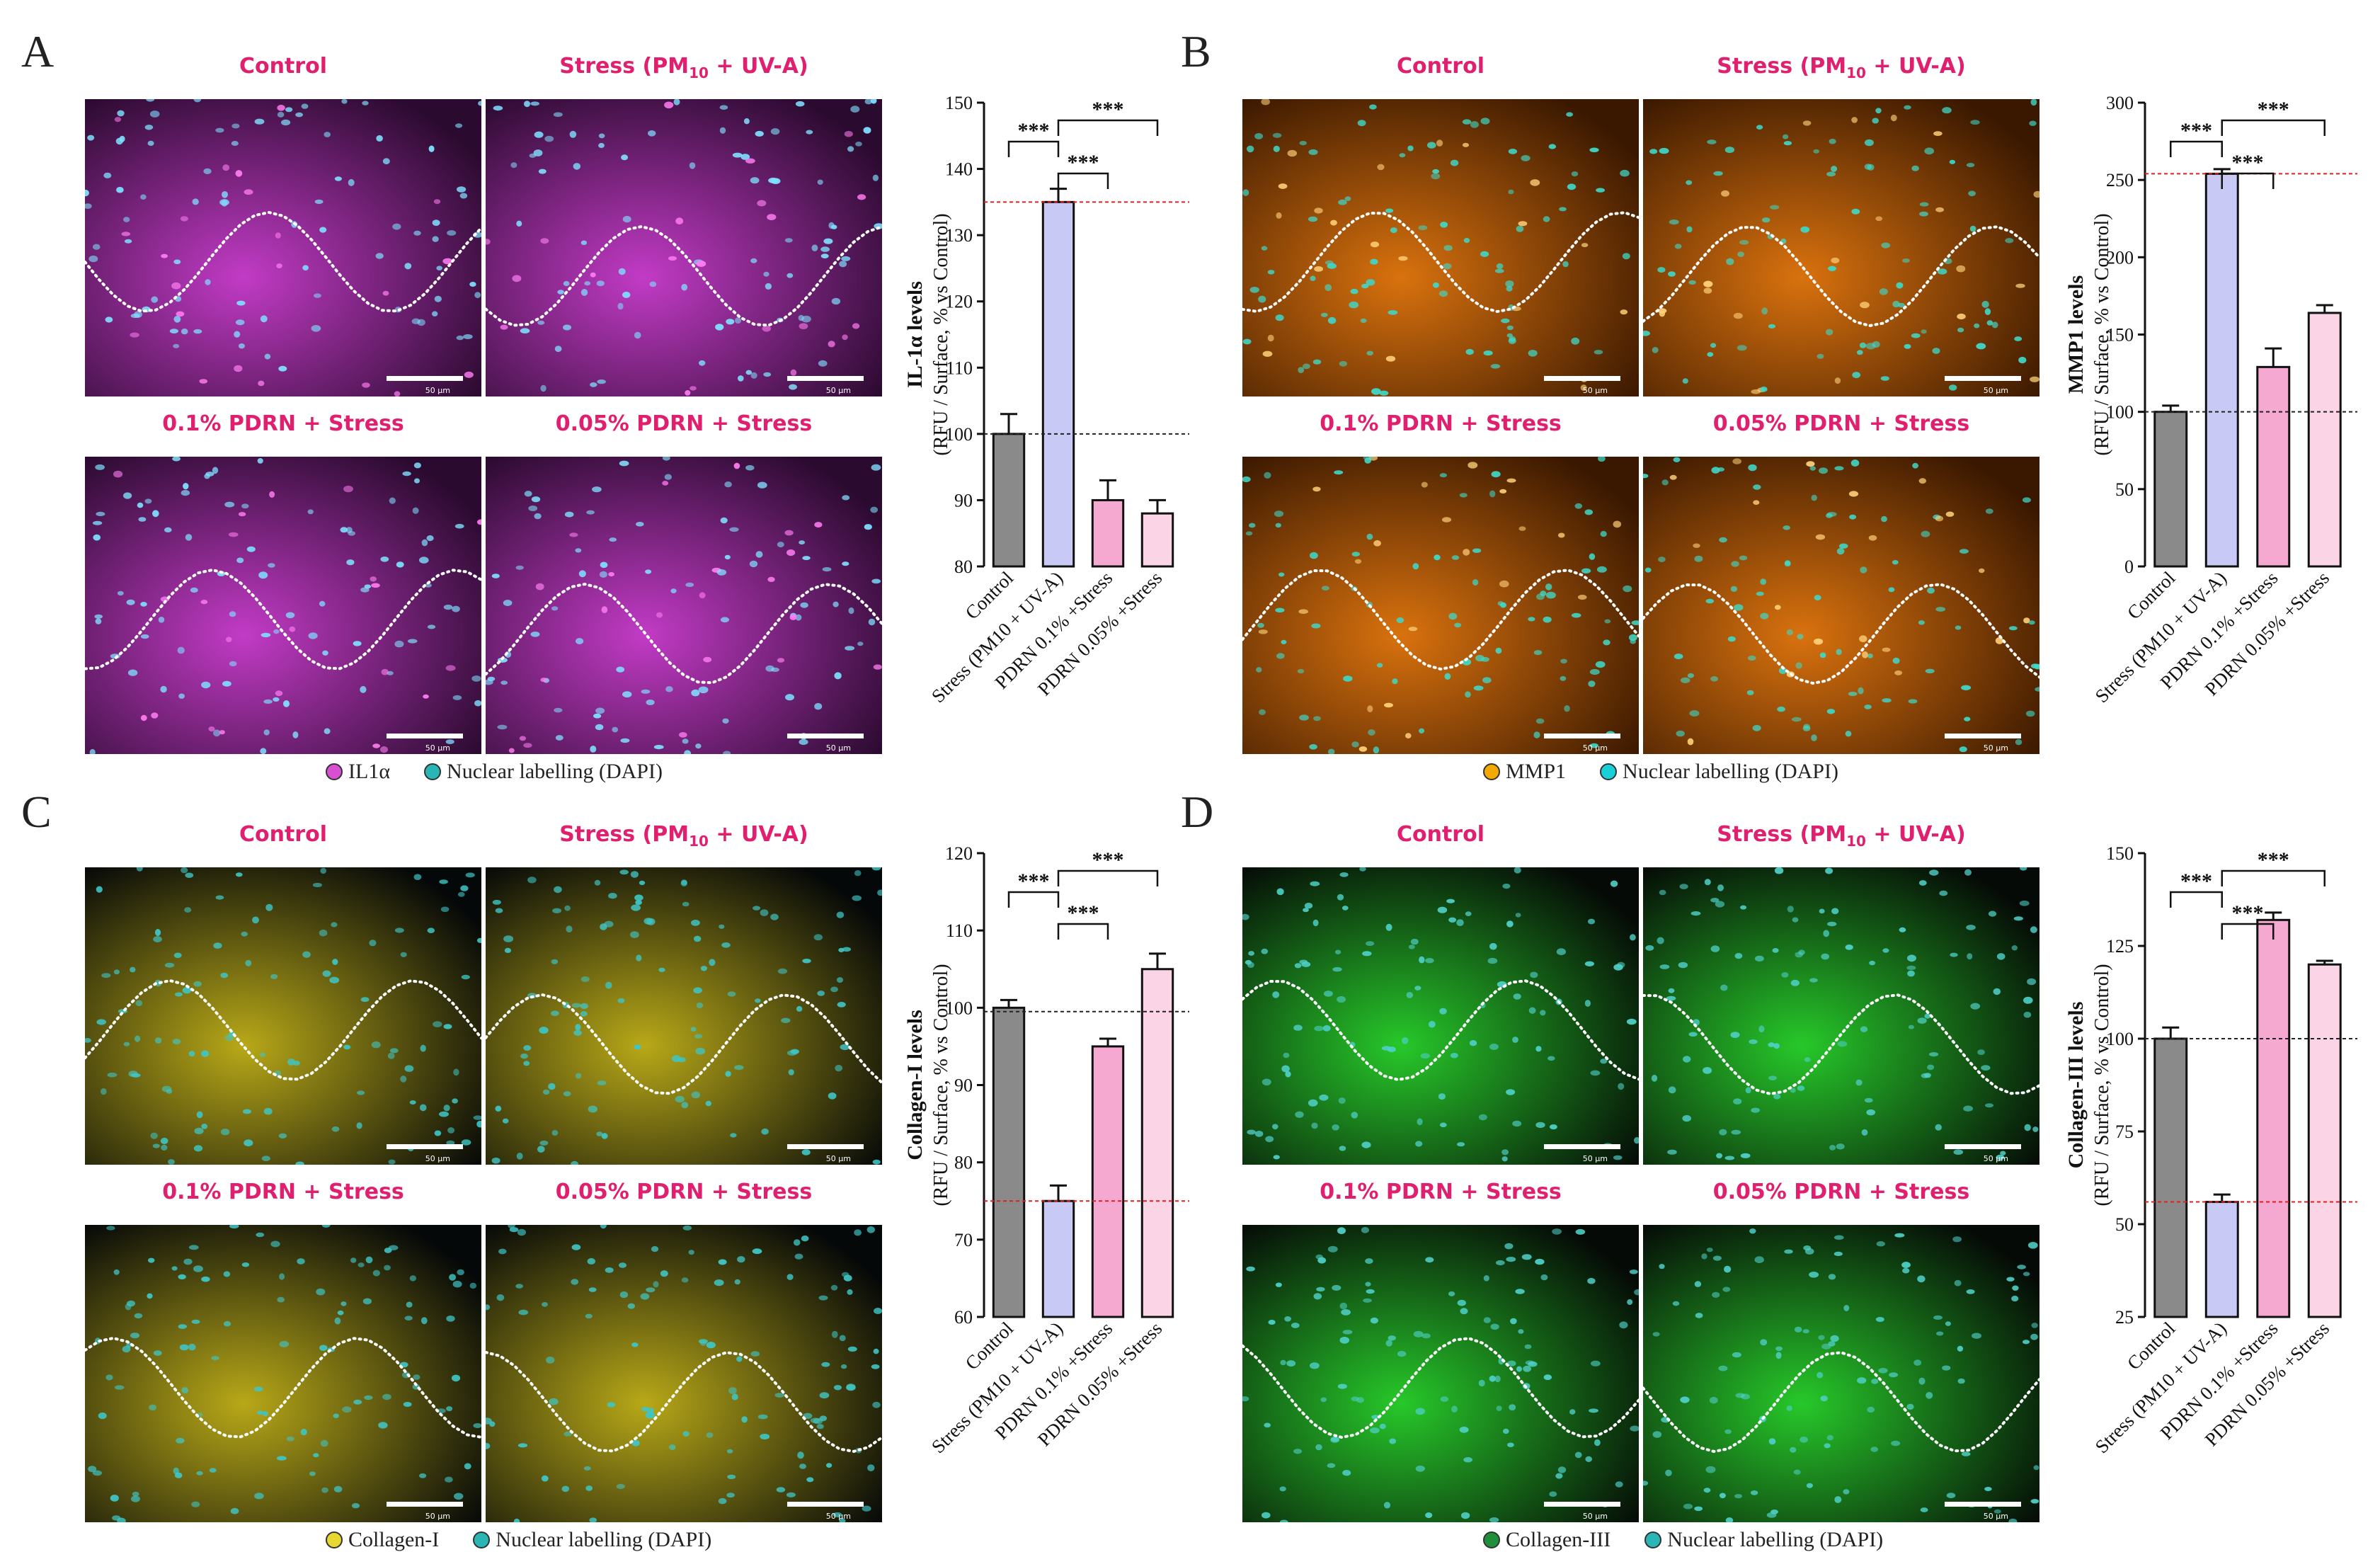 This screenshot has height=1552, width=2380. Describe the element at coordinates (964, 500) in the screenshot. I see `y-tick-label: 90` at that location.